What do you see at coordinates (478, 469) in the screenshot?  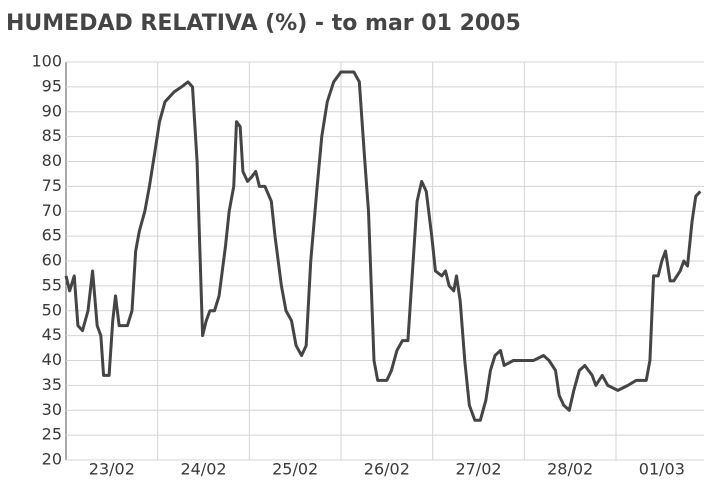 I see `x-tick-label: 27/02` at bounding box center [478, 469].